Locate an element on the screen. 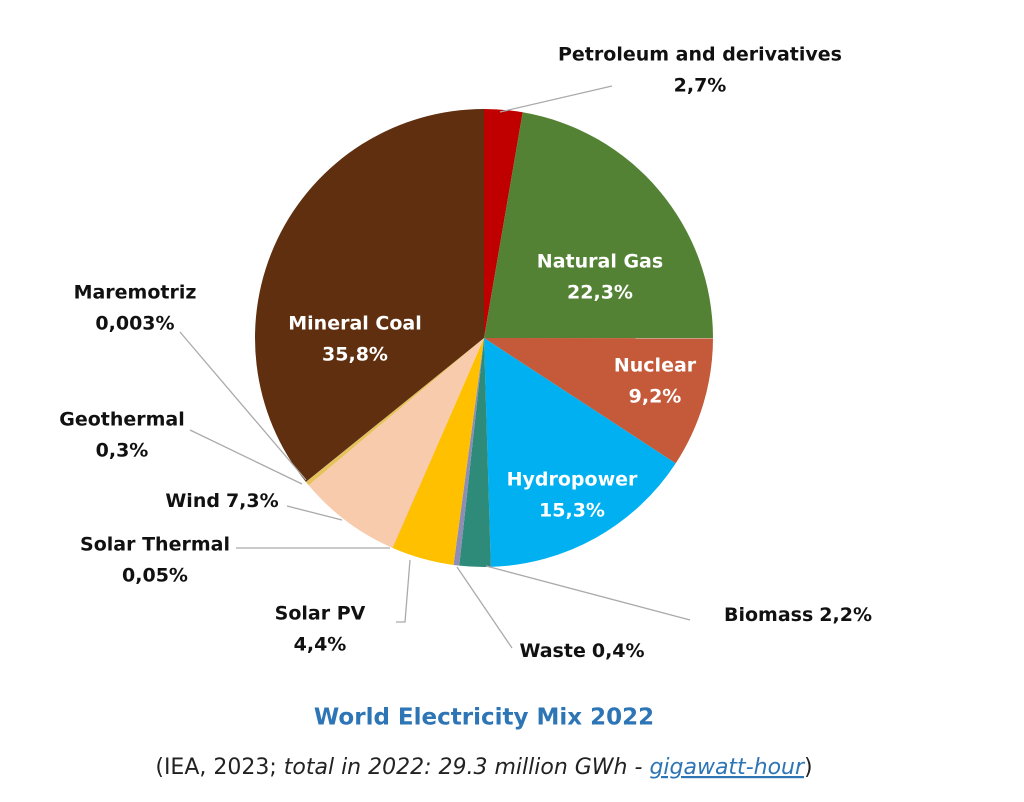 This screenshot has width=1024, height=802. slice-label: Mineral Coal is located at coordinates (354, 324).